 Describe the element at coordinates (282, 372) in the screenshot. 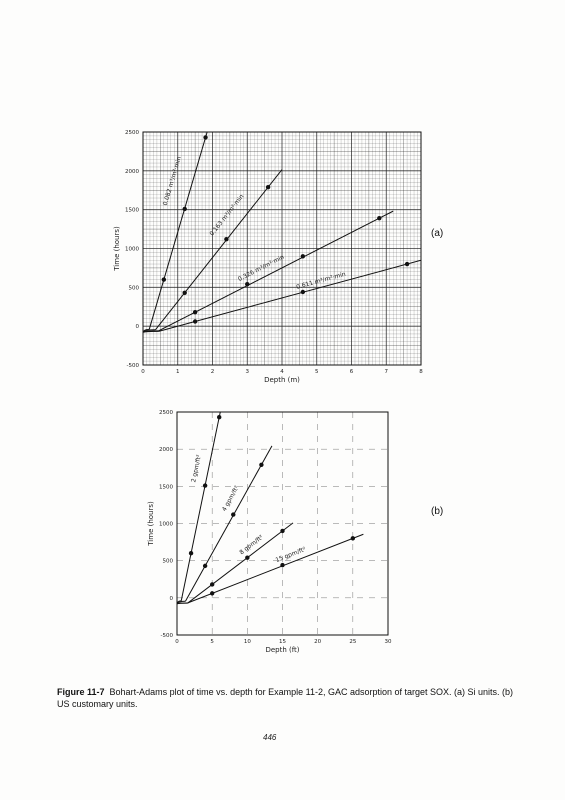

I see `x-tick-label: 4` at that location.